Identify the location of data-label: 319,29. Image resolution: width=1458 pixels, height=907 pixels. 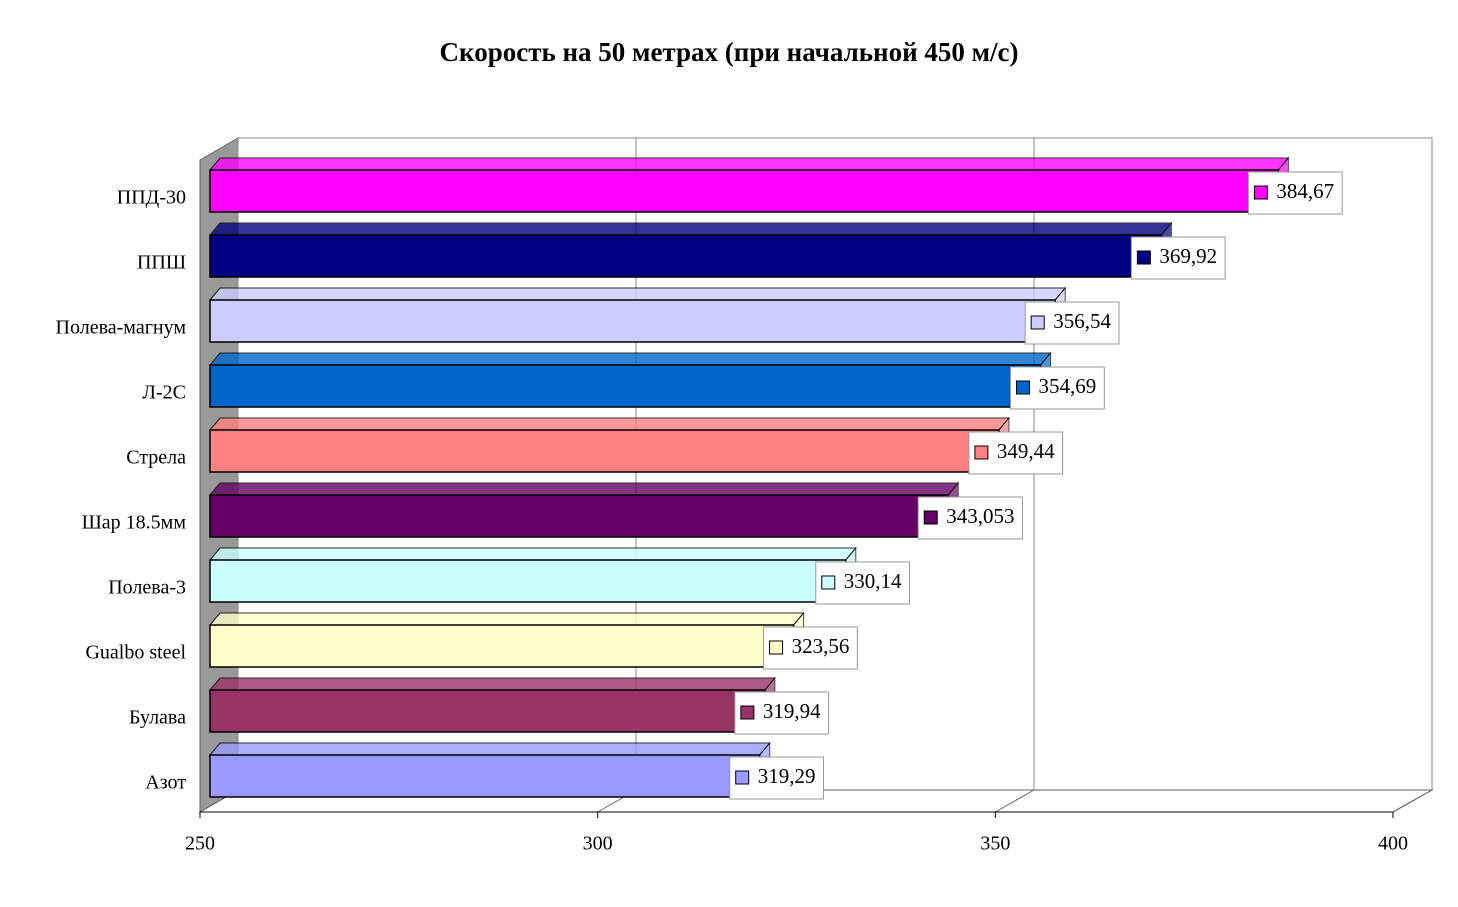
(787, 776).